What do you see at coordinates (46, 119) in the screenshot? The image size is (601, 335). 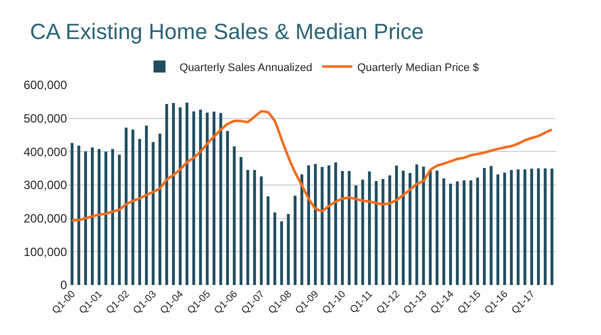 I see `y-tick-label: 500,000` at bounding box center [46, 119].